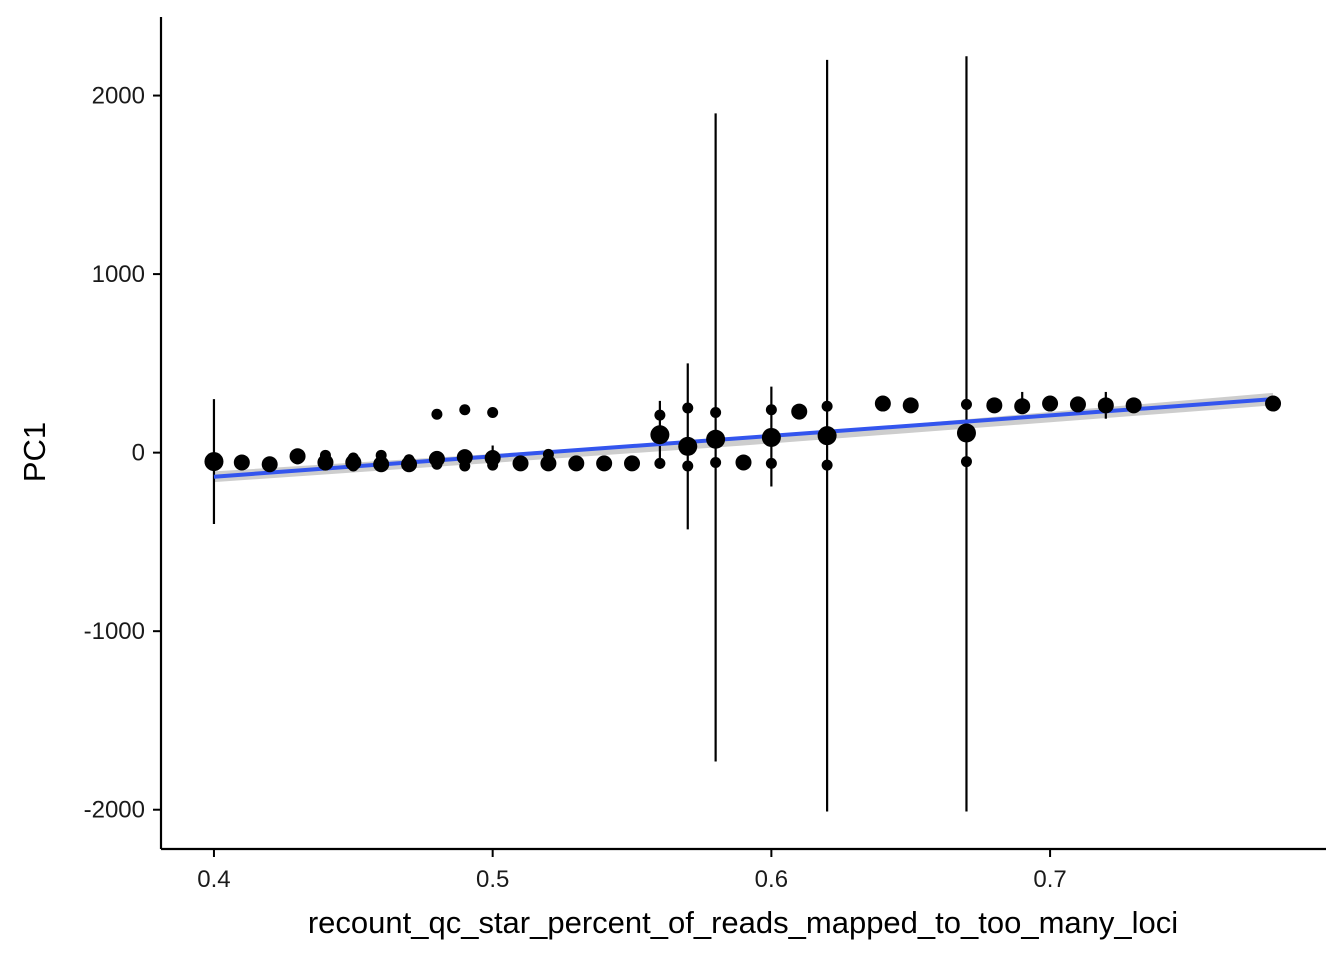 This screenshot has height=960, width=1344. What do you see at coordinates (771, 879) in the screenshot?
I see `x-tick-label: 0.6` at bounding box center [771, 879].